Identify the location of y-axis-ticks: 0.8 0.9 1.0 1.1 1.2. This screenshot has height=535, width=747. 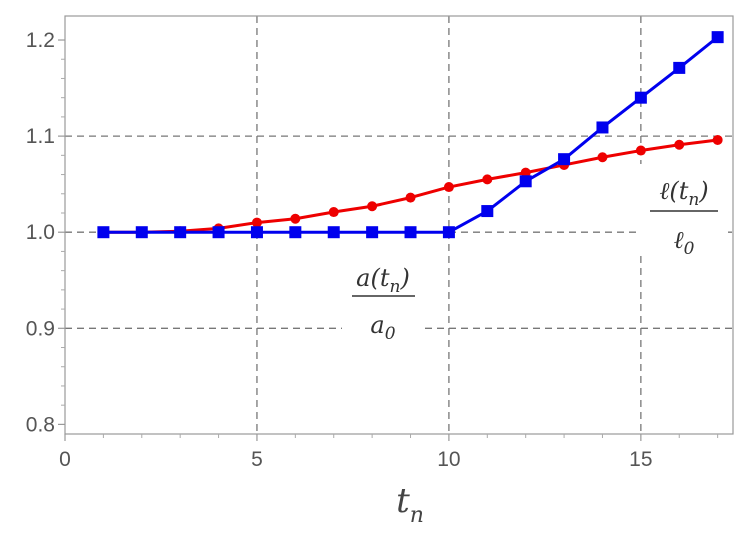
(45, 232).